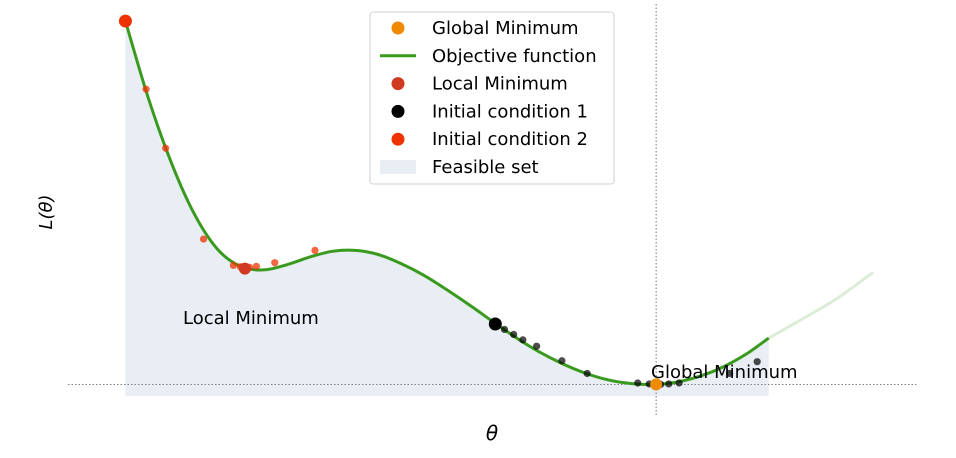  Describe the element at coordinates (820, 305) in the screenshot. I see `objective-function-extension` at that location.